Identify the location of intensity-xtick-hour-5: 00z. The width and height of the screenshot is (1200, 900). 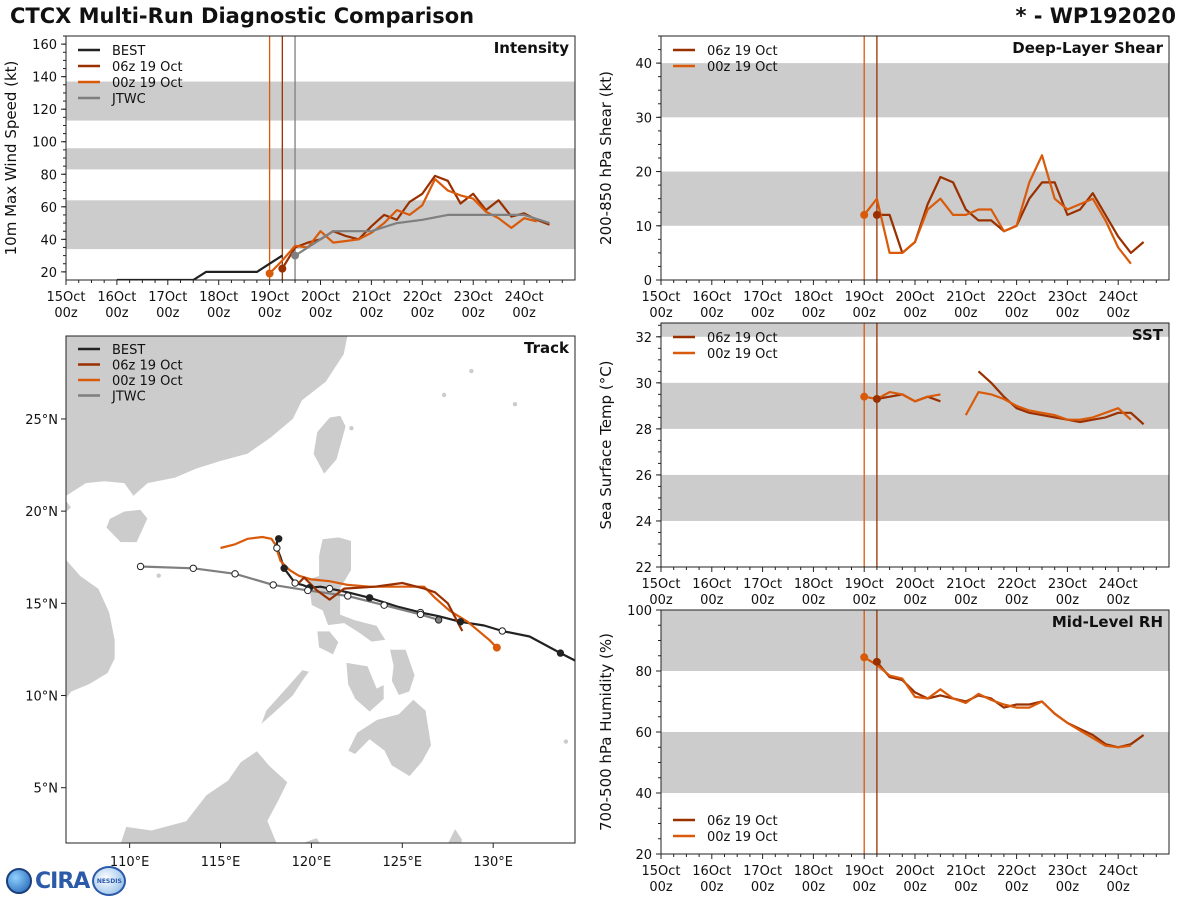
(321, 313).